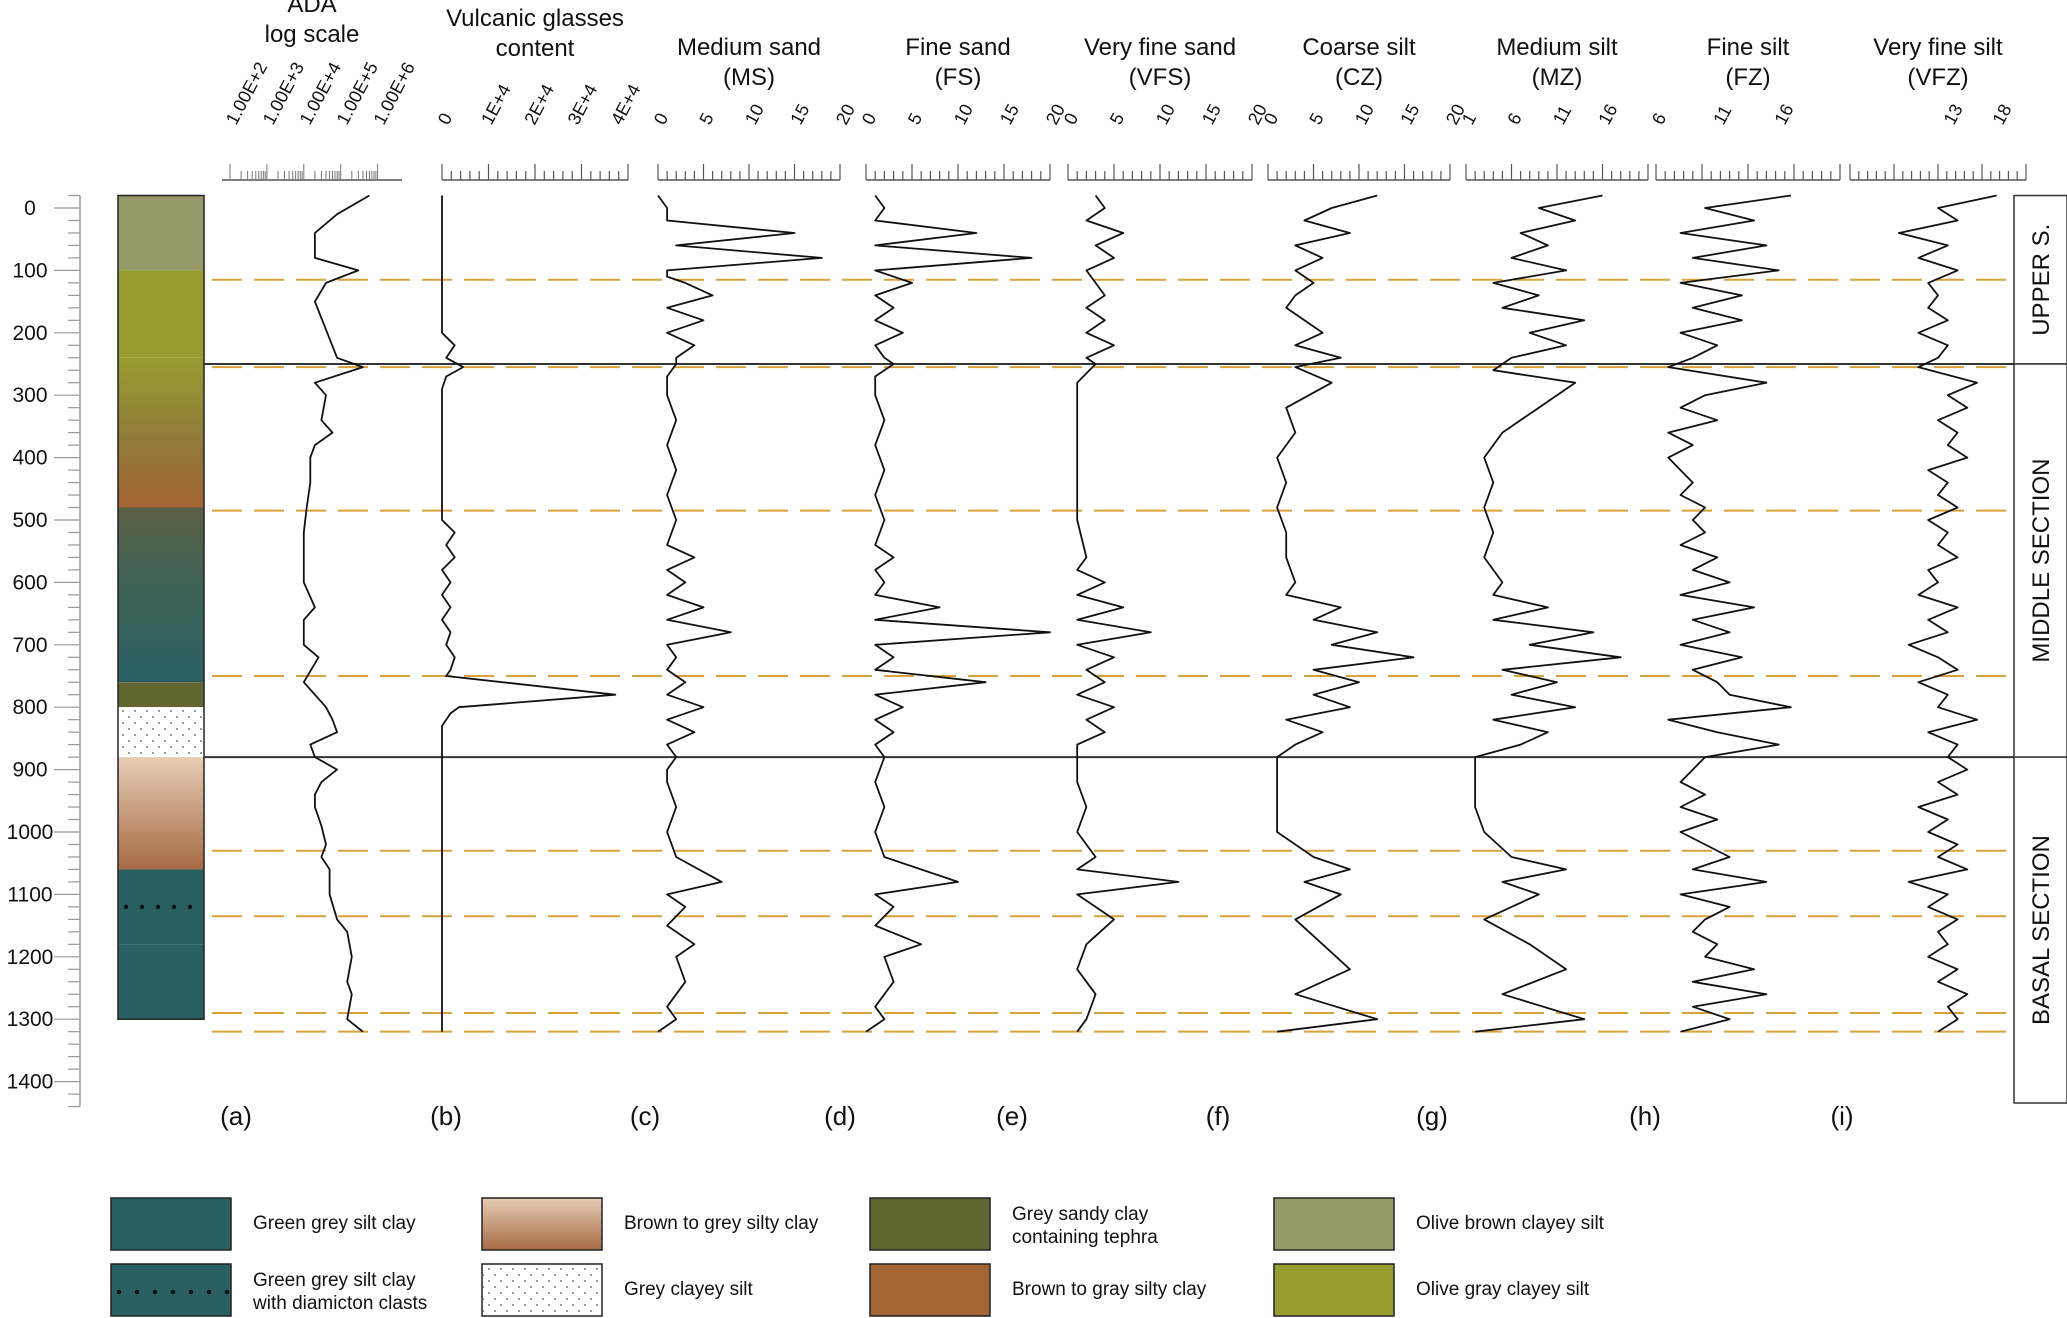  I want to click on lithology-unit-green-grey, so click(161, 982).